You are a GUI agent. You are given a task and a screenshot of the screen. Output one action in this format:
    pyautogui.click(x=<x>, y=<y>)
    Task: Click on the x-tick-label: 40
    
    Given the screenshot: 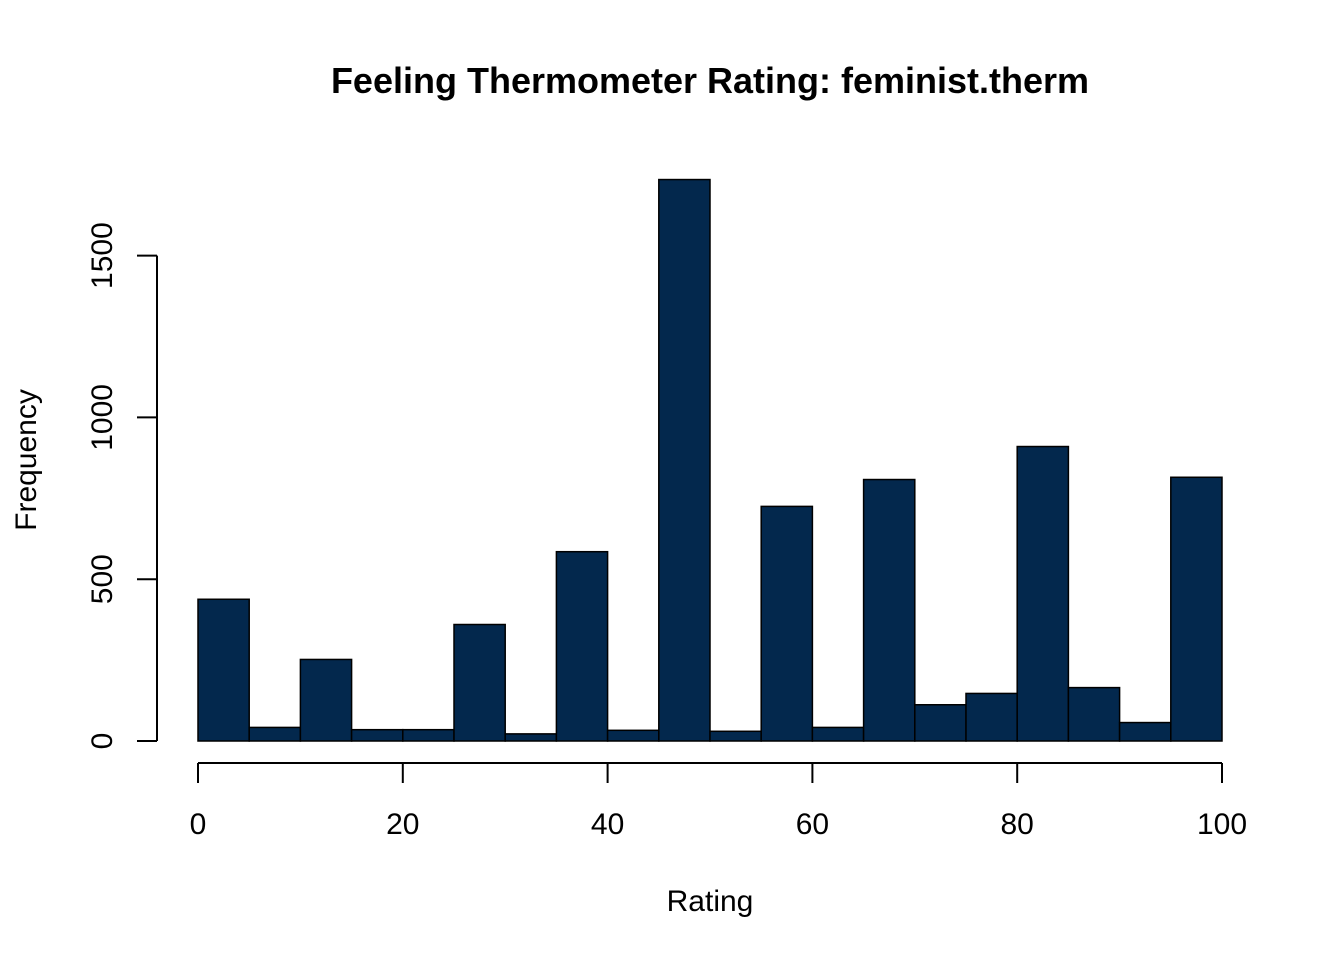 What is the action you would take?
    pyautogui.click(x=607, y=824)
    